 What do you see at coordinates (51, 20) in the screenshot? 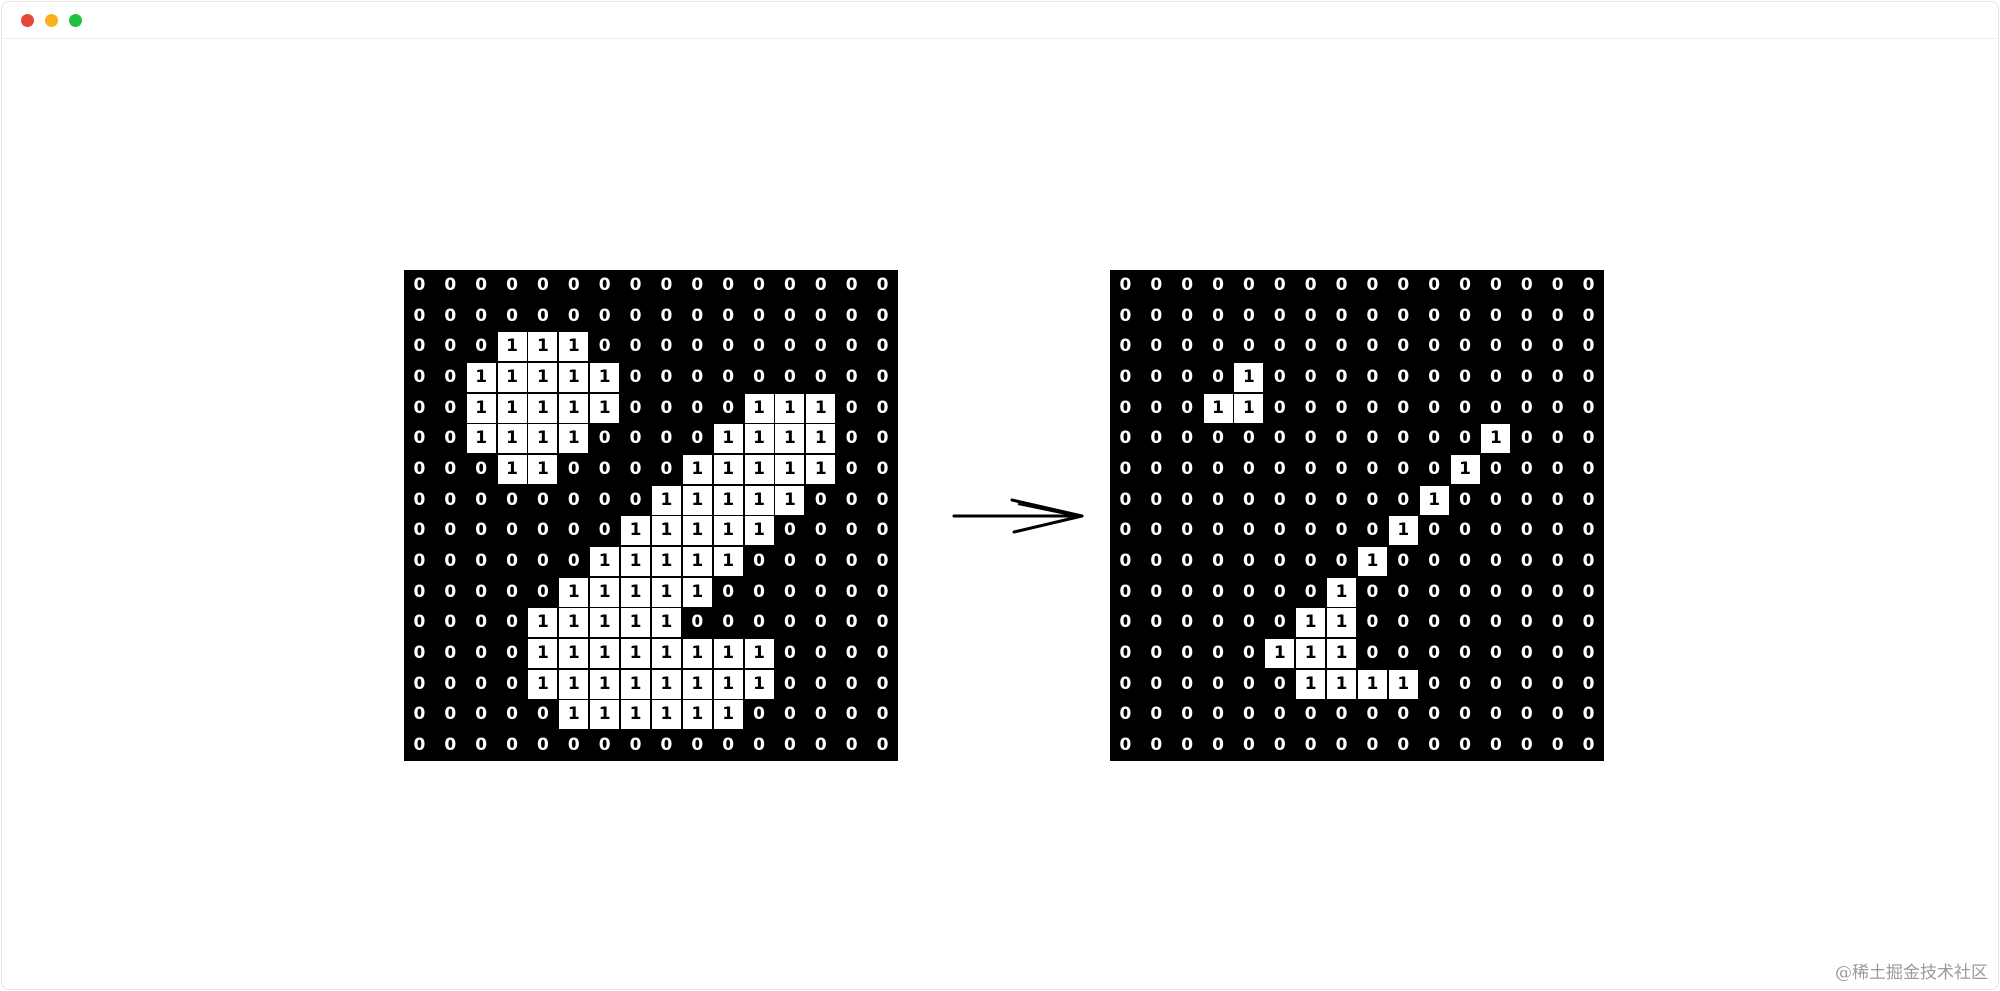
I see `minimize-button` at bounding box center [51, 20].